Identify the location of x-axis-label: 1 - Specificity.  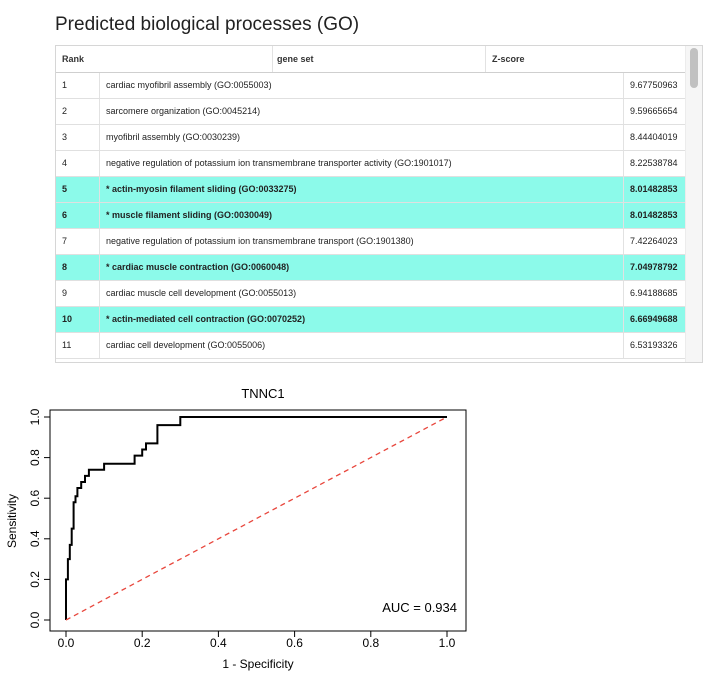
(257, 664).